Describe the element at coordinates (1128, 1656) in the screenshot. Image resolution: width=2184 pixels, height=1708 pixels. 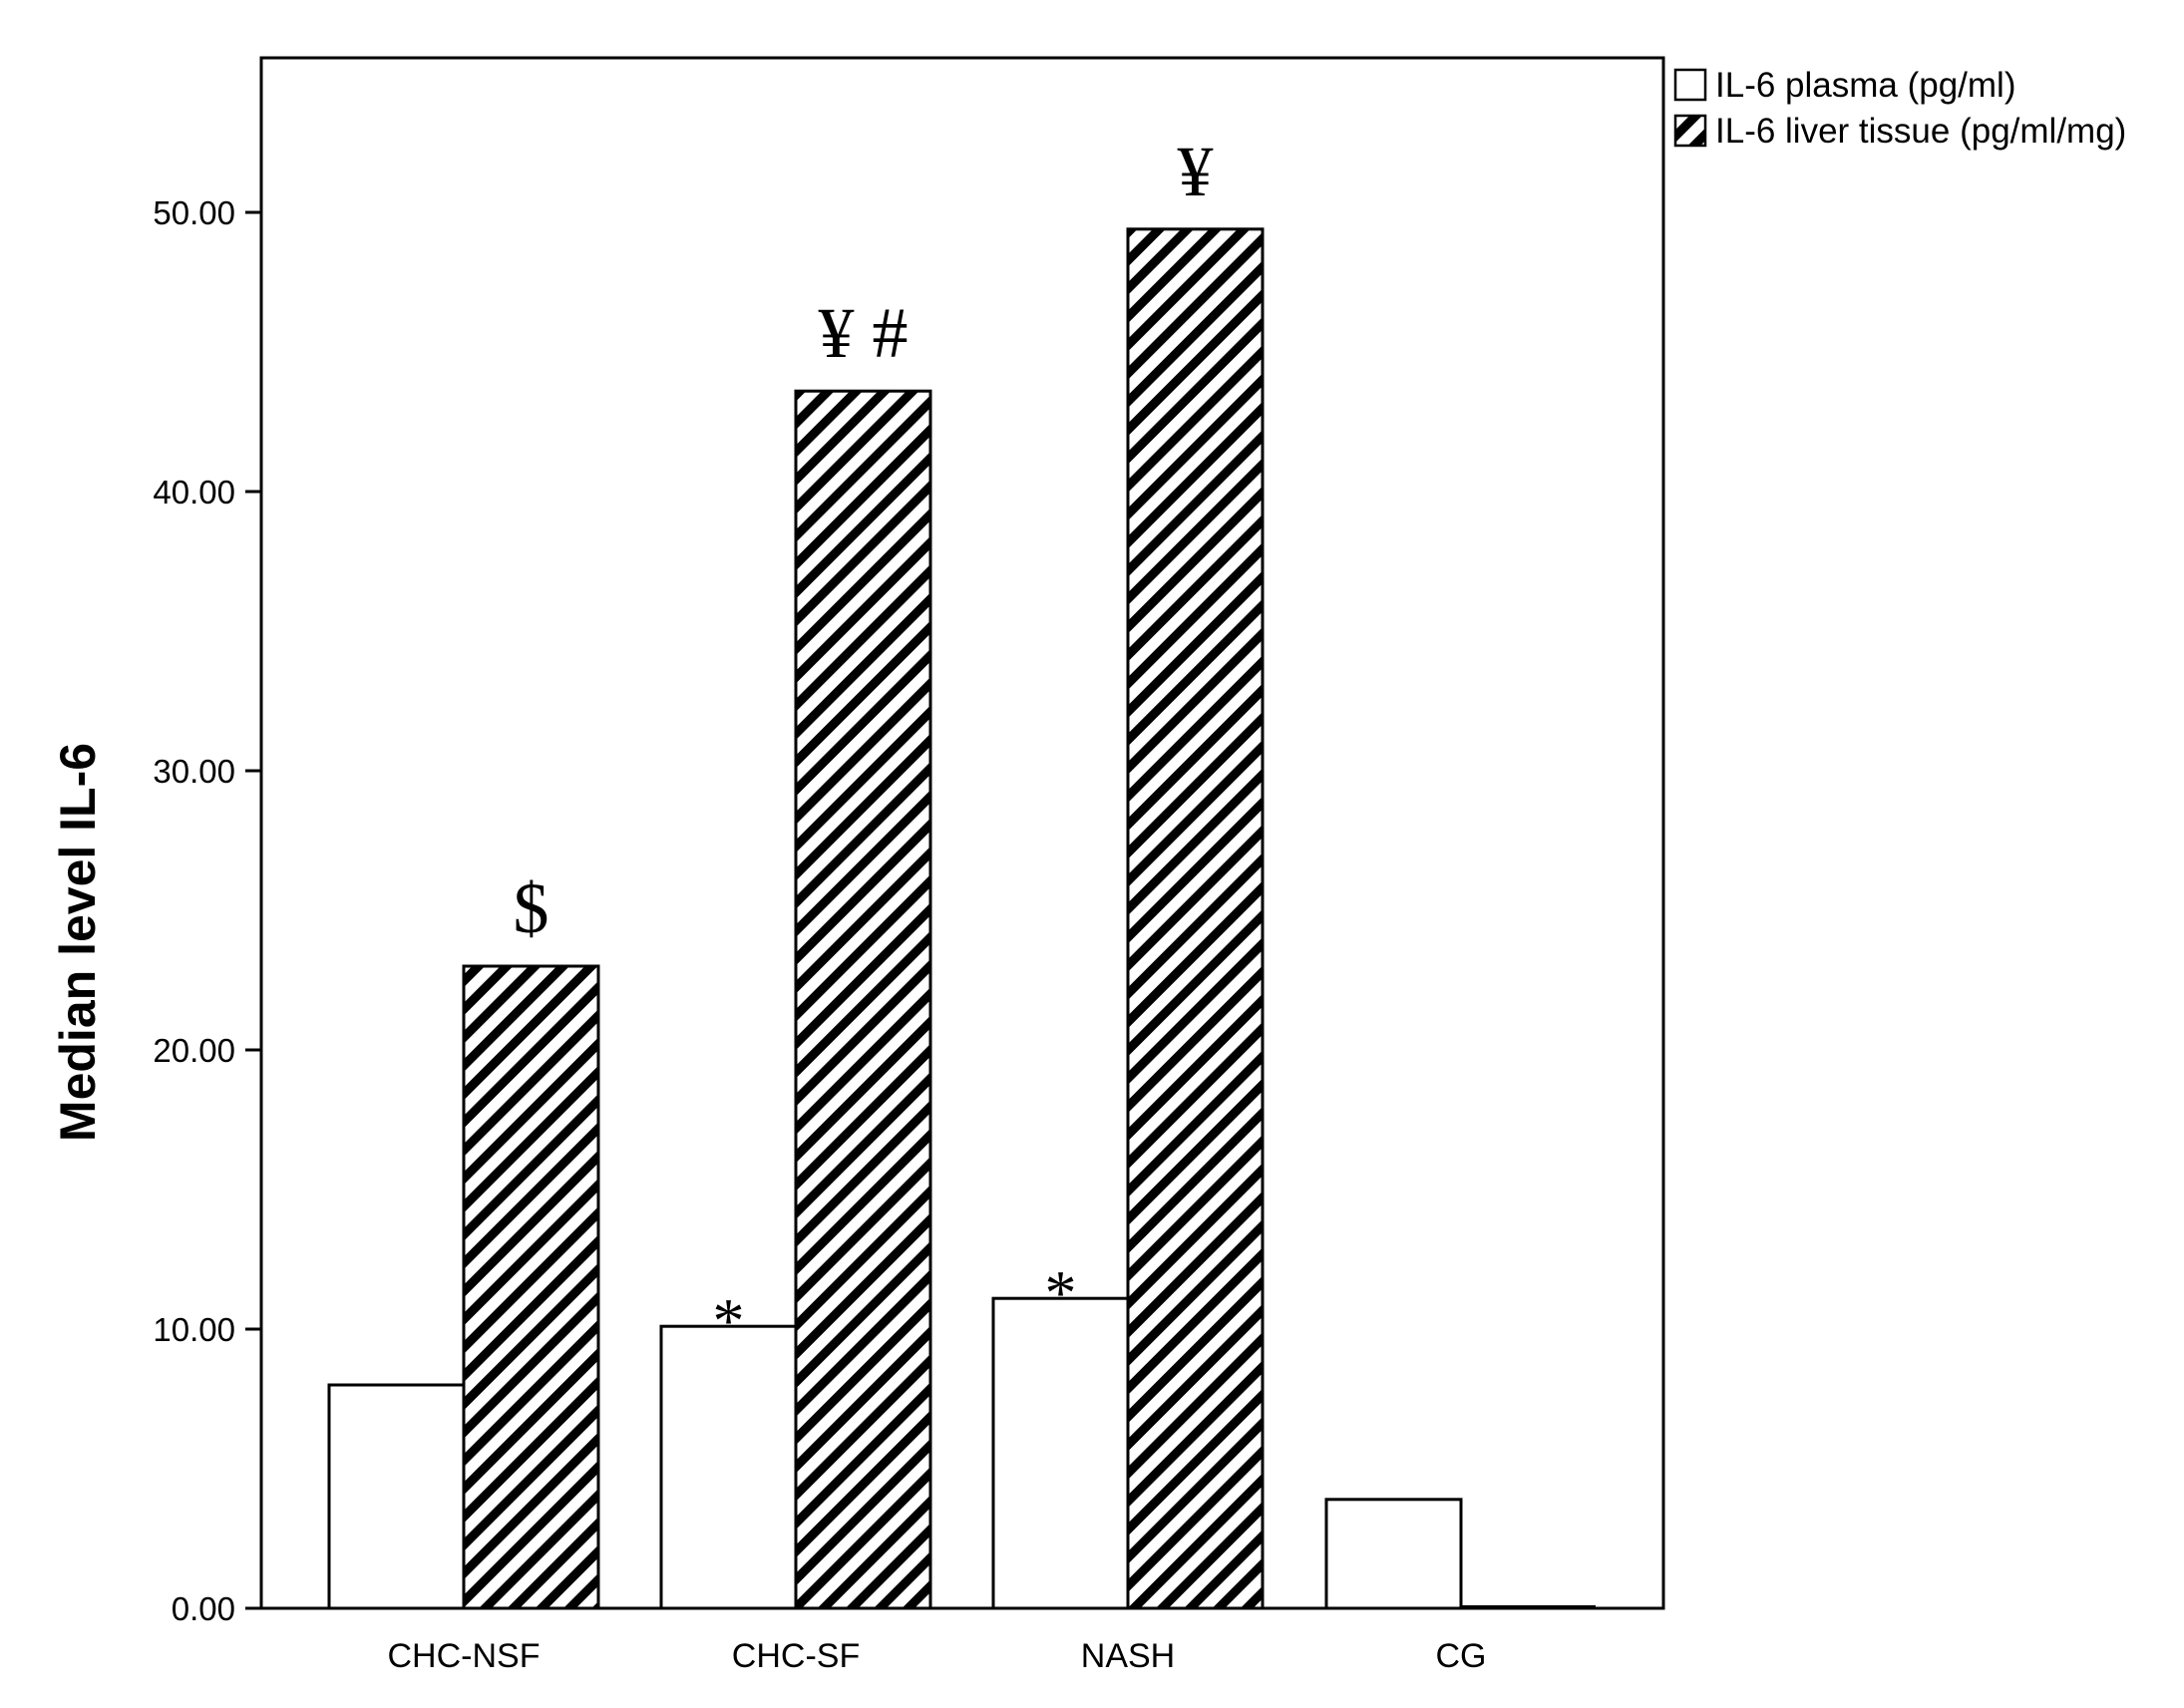
I see `x-category-label: NASH` at that location.